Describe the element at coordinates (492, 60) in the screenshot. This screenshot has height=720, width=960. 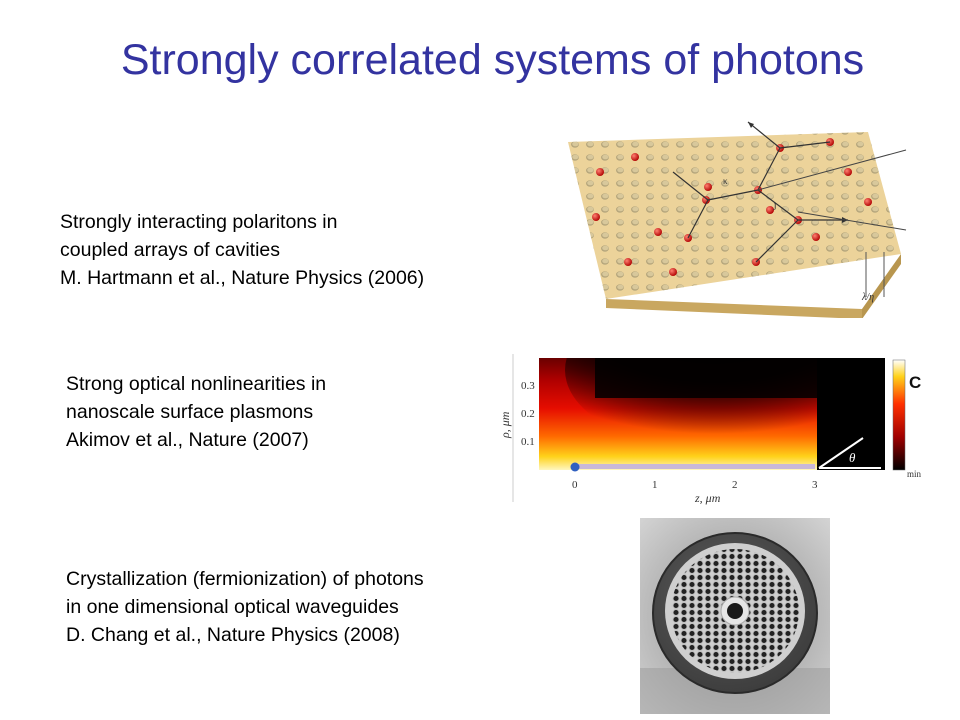
I see `slide-title: Strongly correlated systems of photons` at that location.